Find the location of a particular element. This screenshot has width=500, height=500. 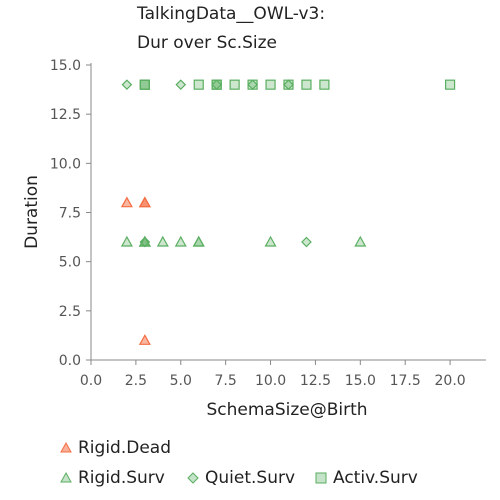

legend-label-quiet-surv: Quiet.Surv is located at coordinates (250, 478).